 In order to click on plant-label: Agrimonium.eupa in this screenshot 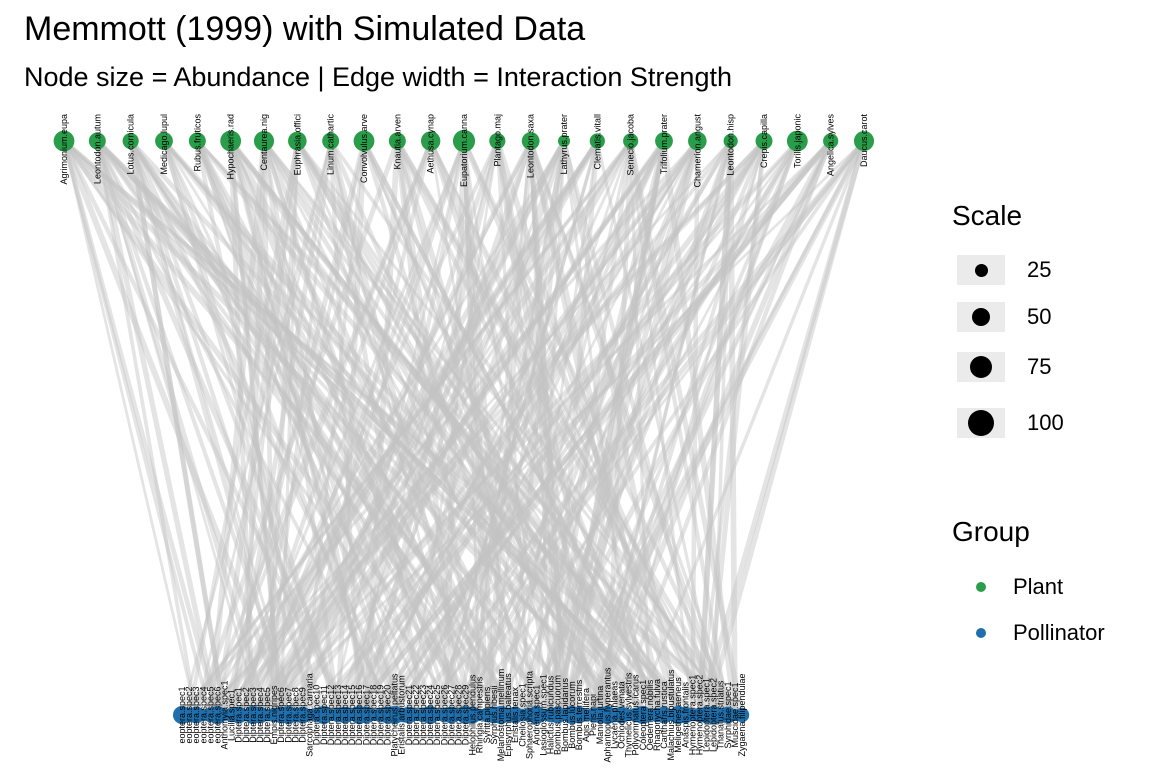, I will do `click(64, 149)`.